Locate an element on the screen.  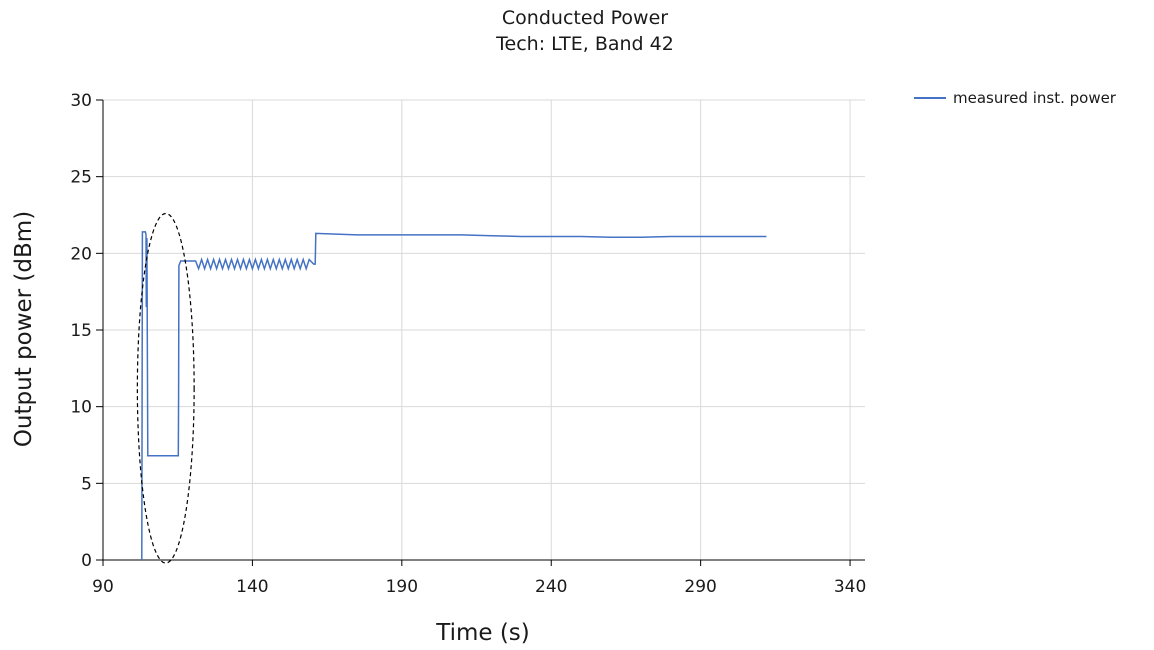
legend: measured inst. power is located at coordinates (1015, 98).